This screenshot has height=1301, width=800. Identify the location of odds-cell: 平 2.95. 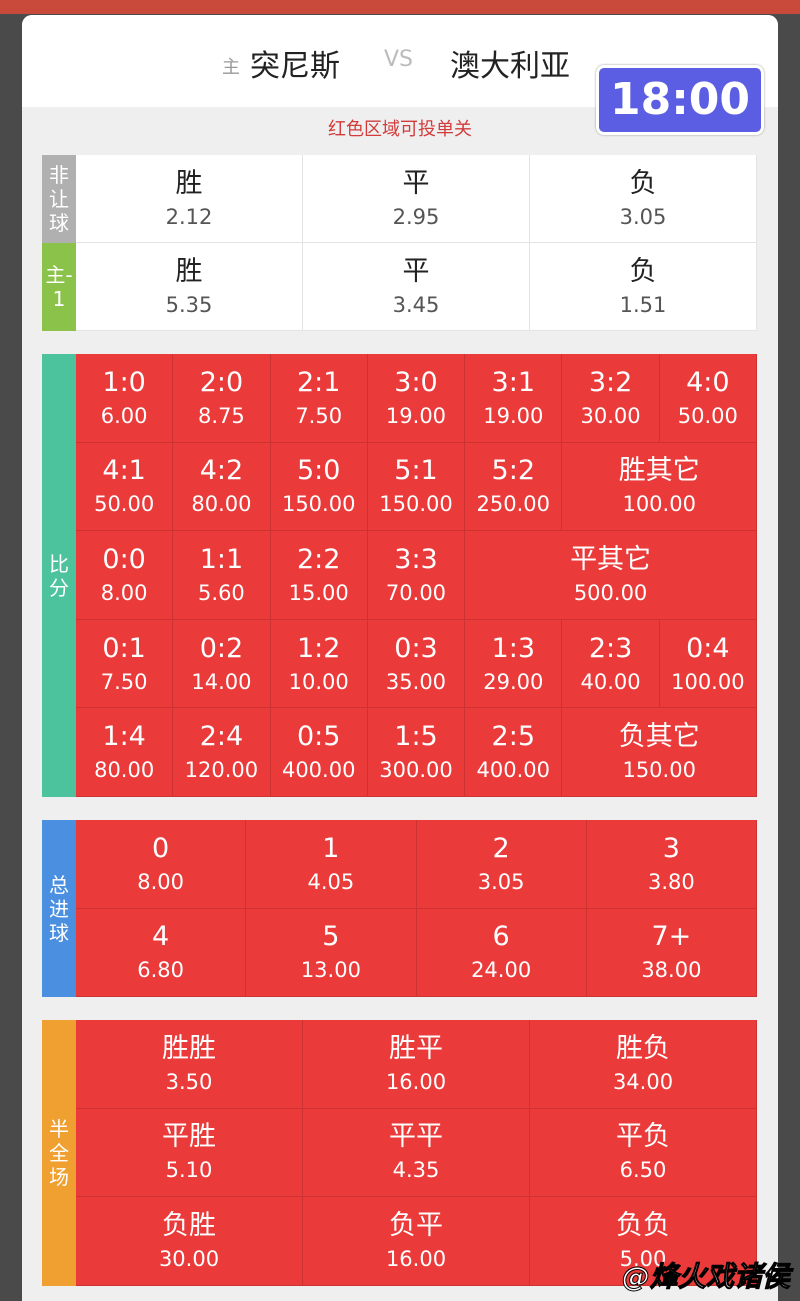
(416, 199).